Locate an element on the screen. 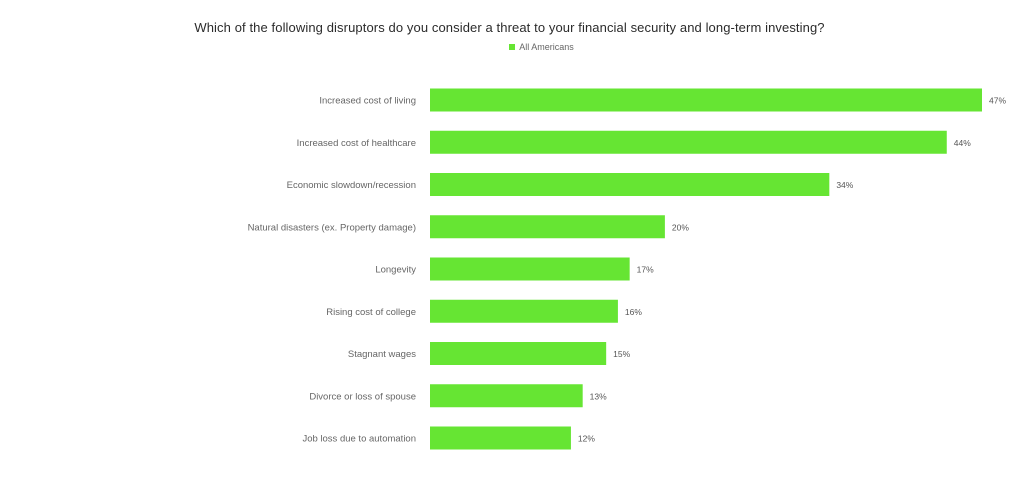 This screenshot has width=1019, height=496. category-label-3: Economic slowdown/recession is located at coordinates (351, 185).